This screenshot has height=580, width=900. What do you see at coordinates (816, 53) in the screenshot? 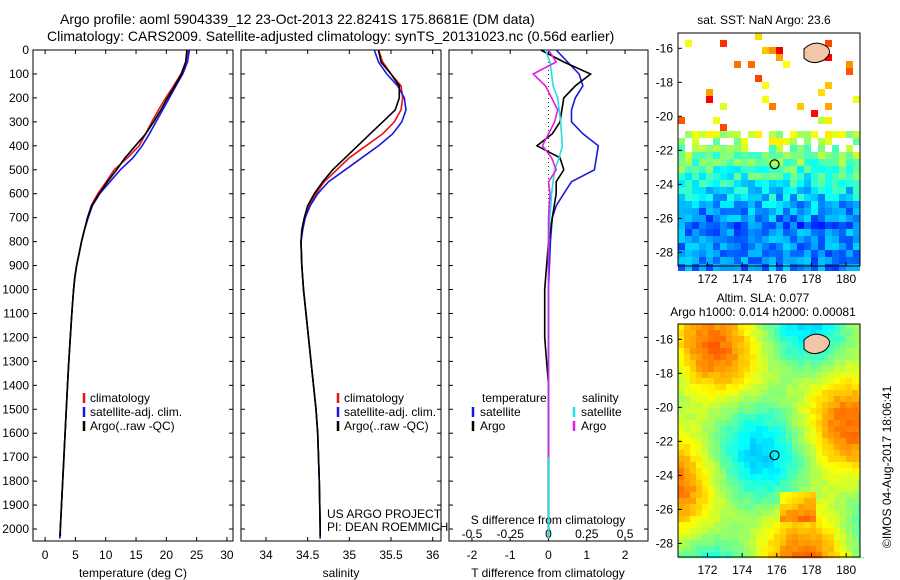
I see `island-landmass` at bounding box center [816, 53].